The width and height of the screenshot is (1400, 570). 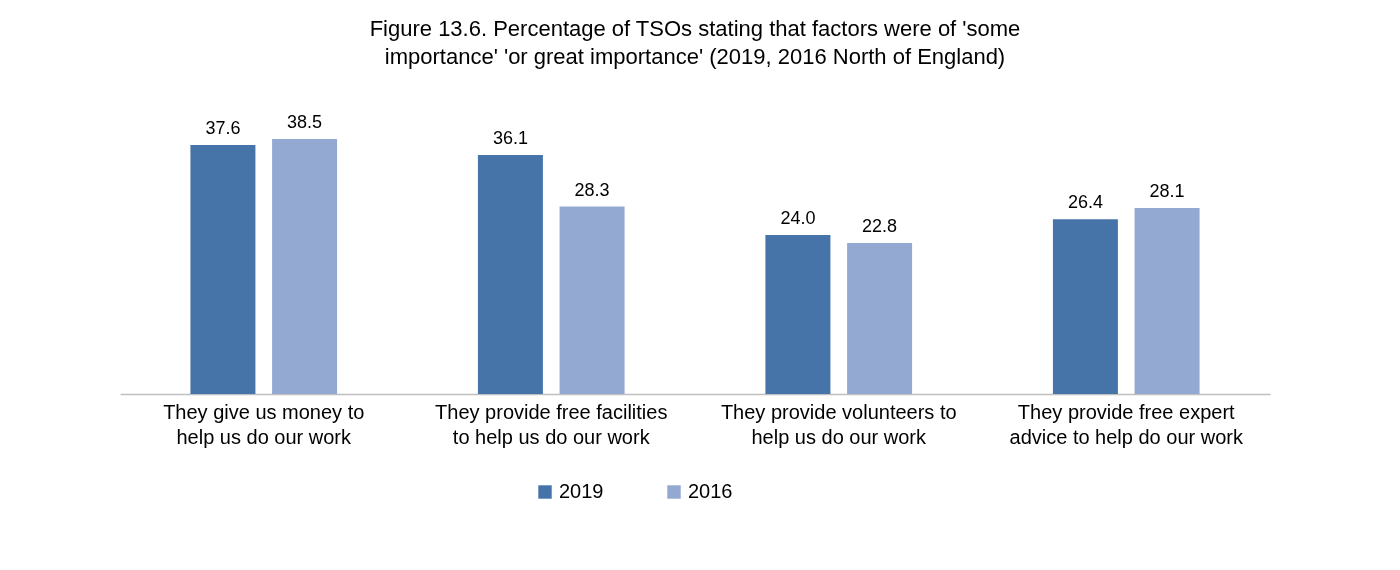 What do you see at coordinates (223, 127) in the screenshot?
I see `data-label: 37.6` at bounding box center [223, 127].